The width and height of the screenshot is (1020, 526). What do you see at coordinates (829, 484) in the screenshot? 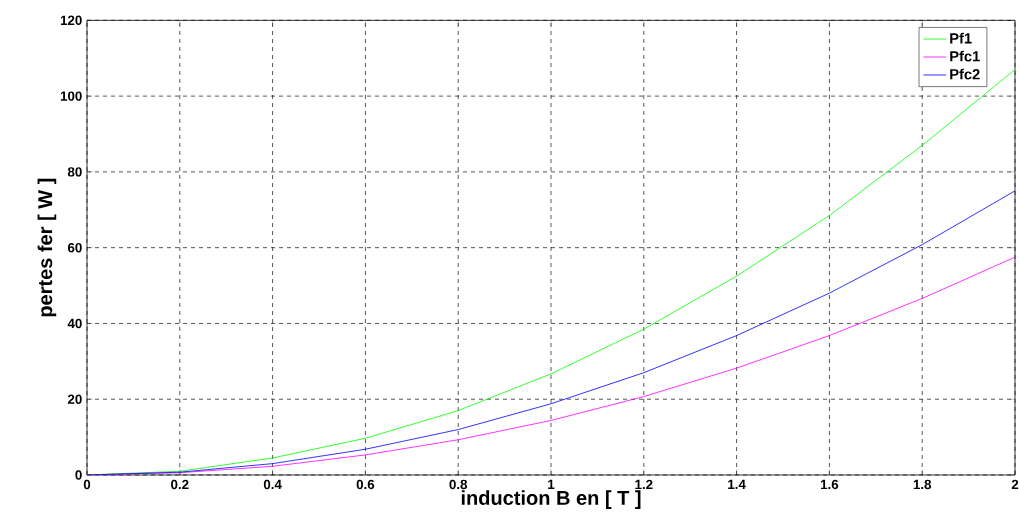
I see `x-tick-label: 1.6` at bounding box center [829, 484].